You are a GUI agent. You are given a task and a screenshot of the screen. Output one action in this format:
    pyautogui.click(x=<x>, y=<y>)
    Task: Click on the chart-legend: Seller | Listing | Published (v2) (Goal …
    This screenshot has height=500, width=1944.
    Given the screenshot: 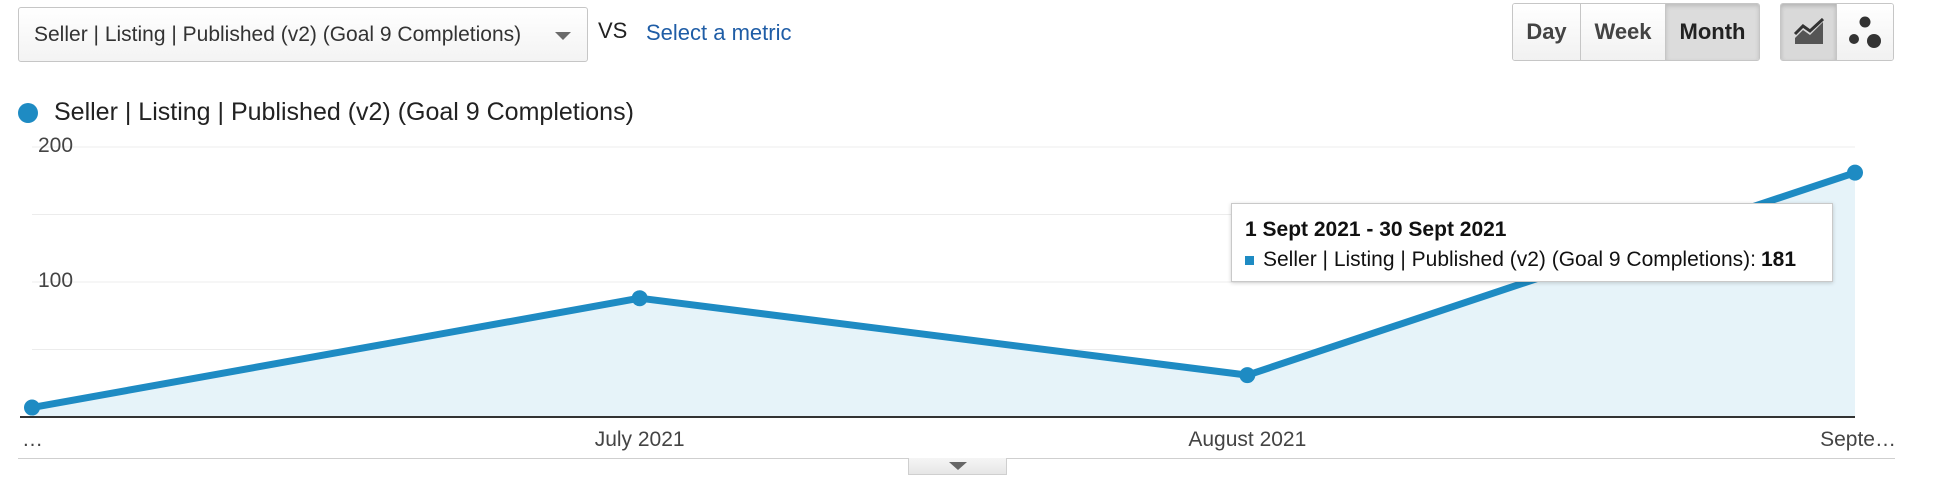 What is the action you would take?
    pyautogui.click(x=326, y=112)
    